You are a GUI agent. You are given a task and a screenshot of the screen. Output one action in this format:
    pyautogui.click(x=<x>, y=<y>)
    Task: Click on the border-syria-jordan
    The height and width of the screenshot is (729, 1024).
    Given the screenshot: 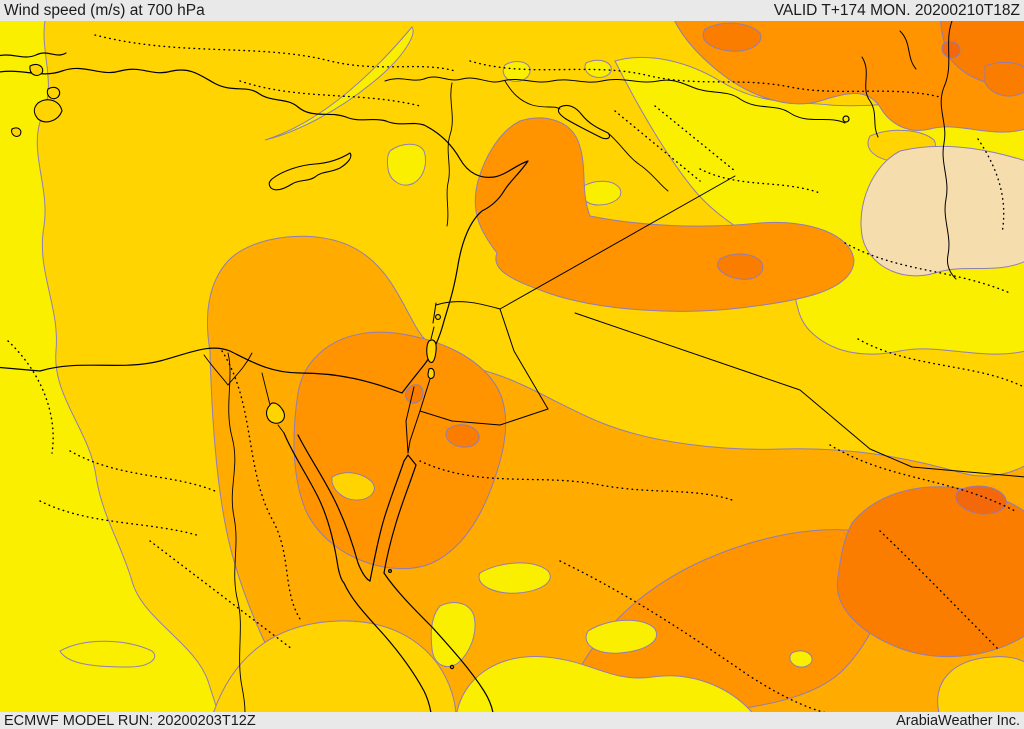 What is the action you would take?
    pyautogui.click(x=468, y=305)
    